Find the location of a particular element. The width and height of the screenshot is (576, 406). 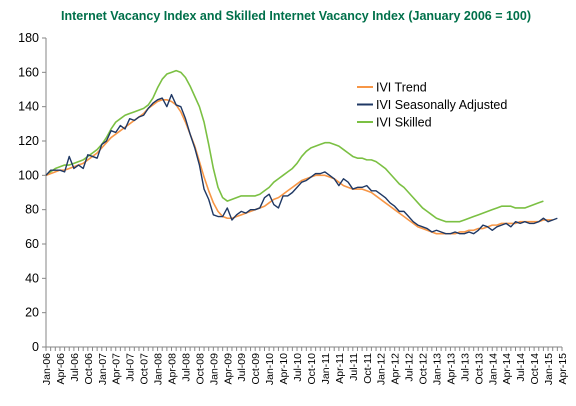

x-tick-label: Jan-14 is located at coordinates (493, 369).